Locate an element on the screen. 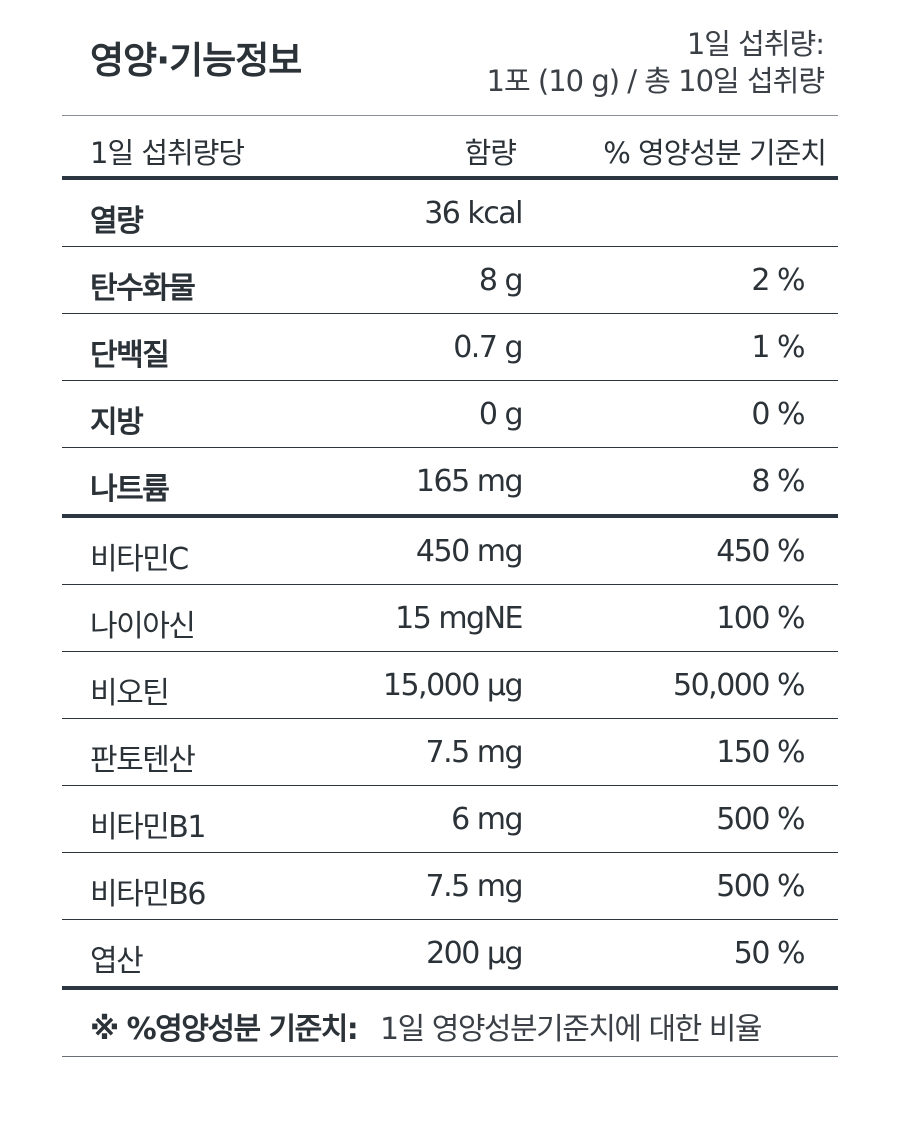 This screenshot has width=900, height=1128. table-row: 비오틴 15,000 μg 50,000 % is located at coordinates (450, 685).